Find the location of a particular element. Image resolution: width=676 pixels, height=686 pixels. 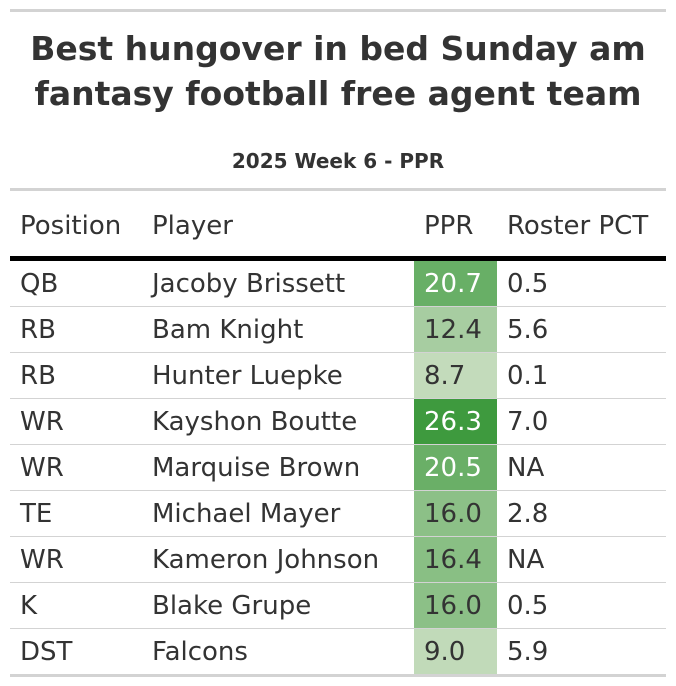

table-row: TE Michael Mayer 16.0 2.8 is located at coordinates (338, 513).